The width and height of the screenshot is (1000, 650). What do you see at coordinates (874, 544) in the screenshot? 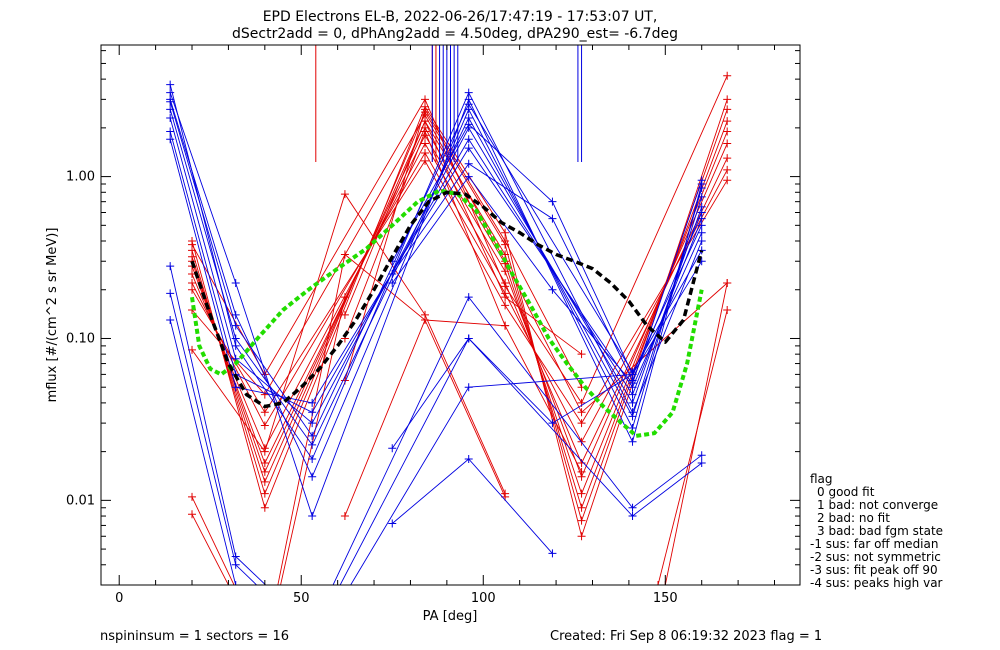
I see `legend-entry-4: -1 sus: far off median` at bounding box center [874, 544].